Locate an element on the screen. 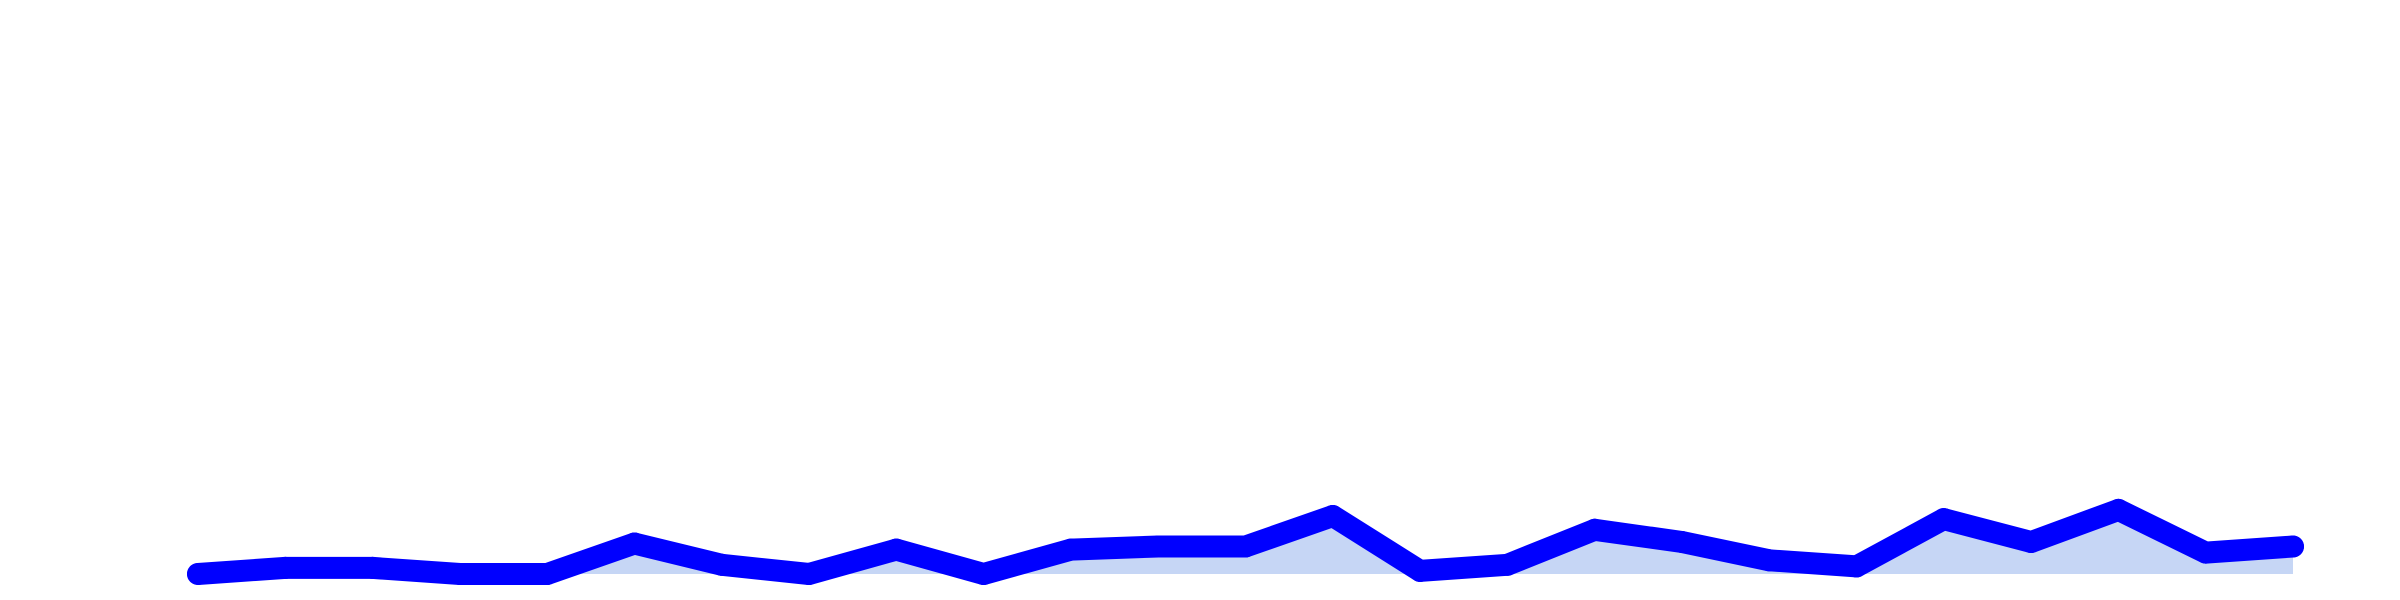 The height and width of the screenshot is (600, 2400). plot-area is located at coordinates (1245, 541).